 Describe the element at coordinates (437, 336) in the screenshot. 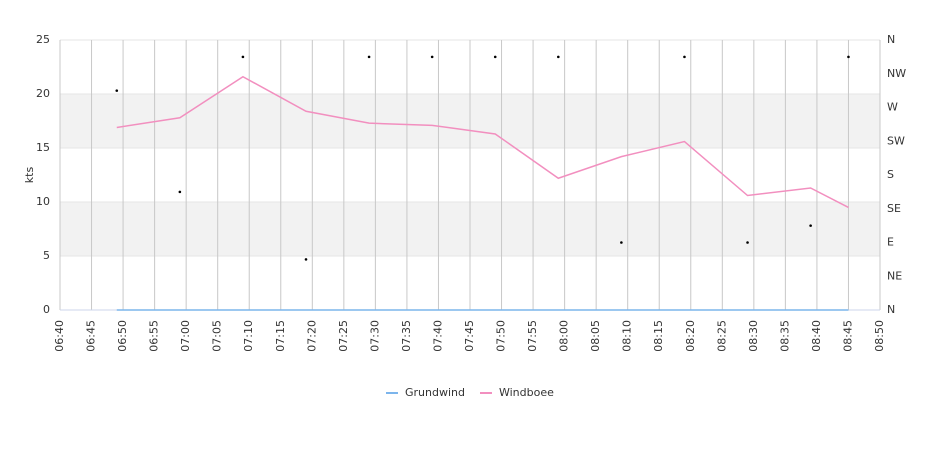

I see `x-tick-label: 07:40` at that location.